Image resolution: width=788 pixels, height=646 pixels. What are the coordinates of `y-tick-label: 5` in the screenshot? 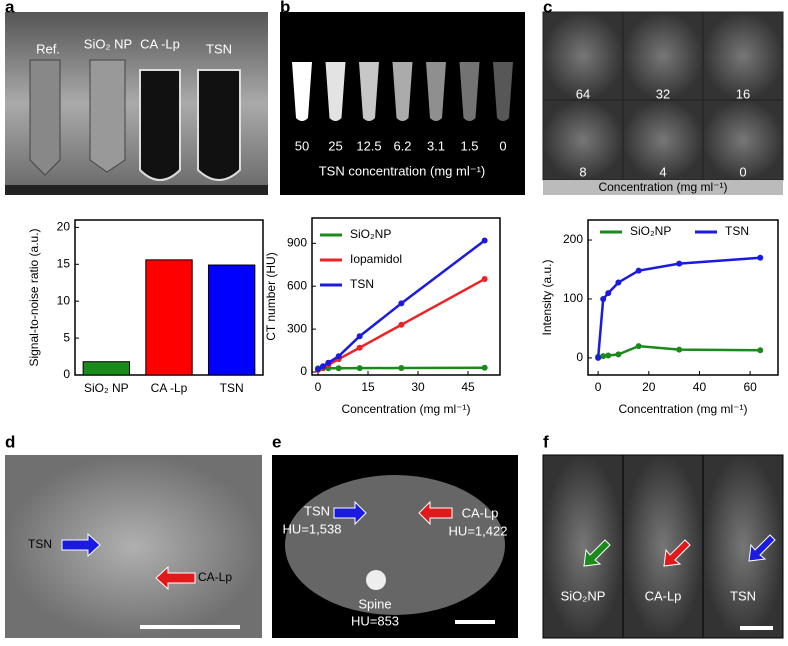 It's located at (66, 337).